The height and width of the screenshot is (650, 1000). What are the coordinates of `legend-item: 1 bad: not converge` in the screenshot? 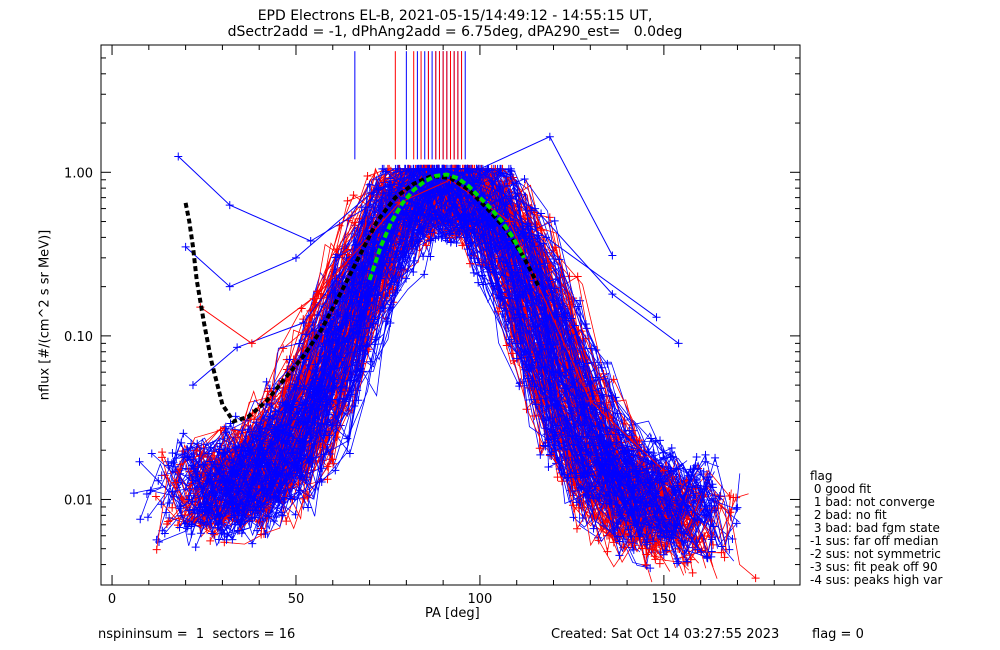 It's located at (872, 502).